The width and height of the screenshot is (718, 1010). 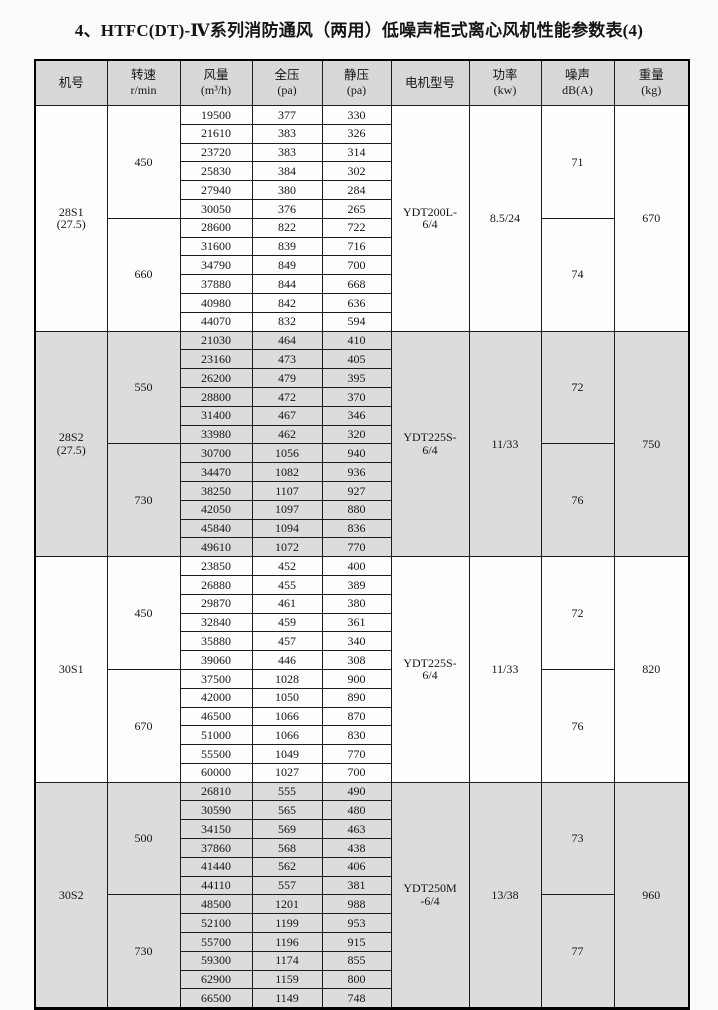 I want to click on col-header-full-pressure: 全压 (pa), so click(x=287, y=82).